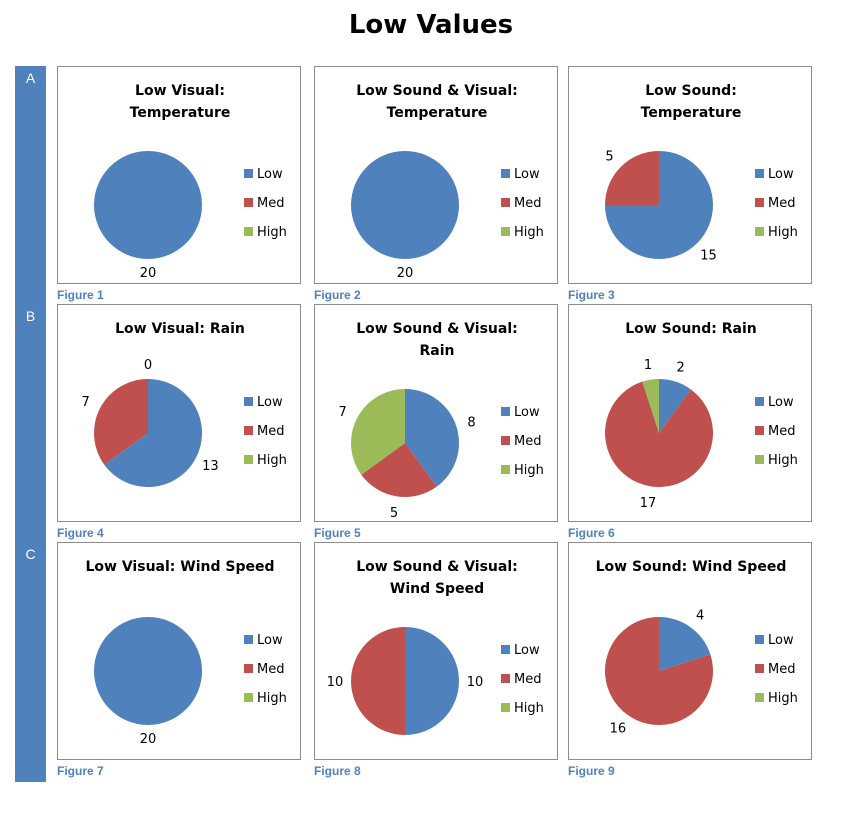  What do you see at coordinates (180, 91) in the screenshot?
I see `chart-title: Low Visual:` at bounding box center [180, 91].